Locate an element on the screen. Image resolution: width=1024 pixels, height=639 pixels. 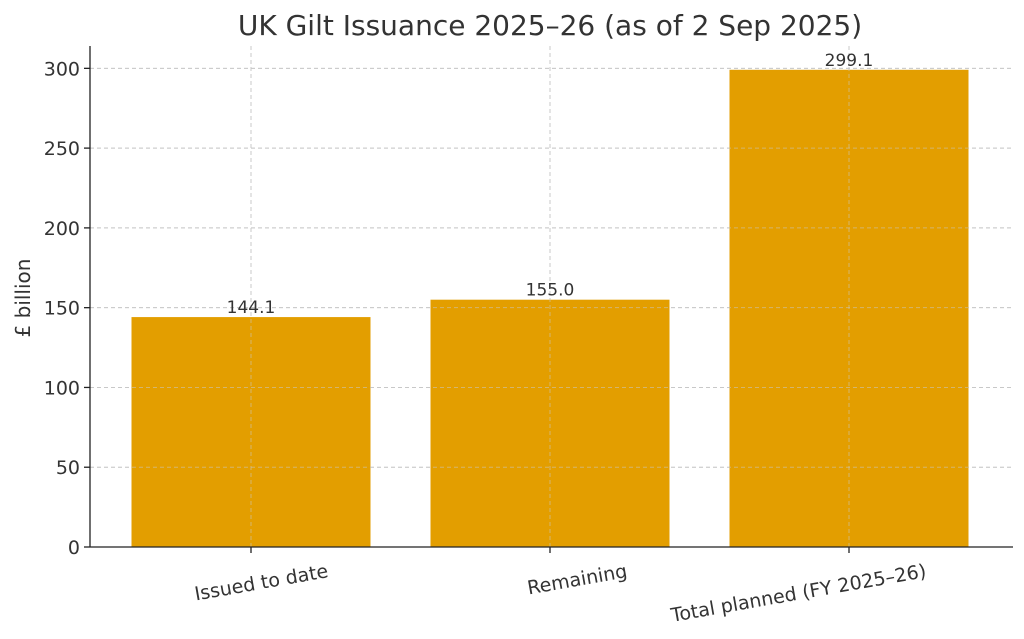
y-tick-label: 150 is located at coordinates (62, 309).